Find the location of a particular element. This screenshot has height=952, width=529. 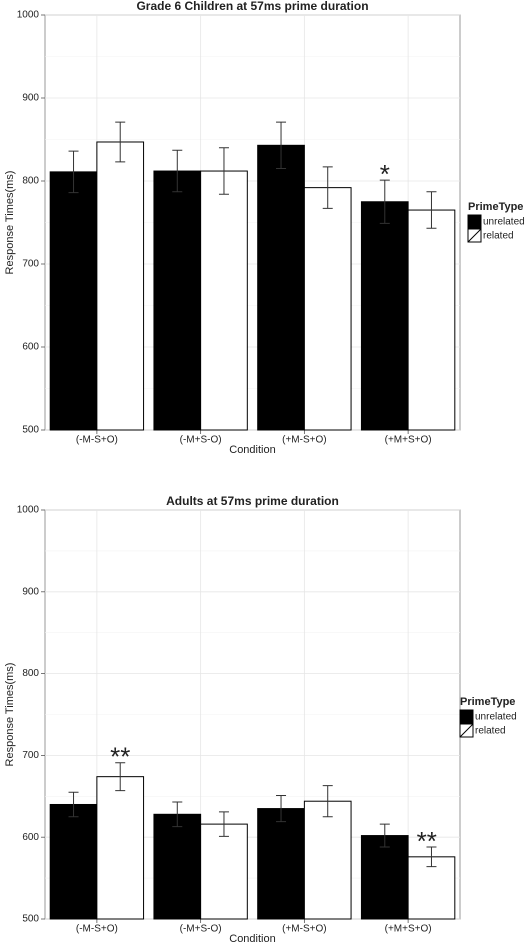

chart-title: Adults at 57ms prime duration is located at coordinates (252, 501).